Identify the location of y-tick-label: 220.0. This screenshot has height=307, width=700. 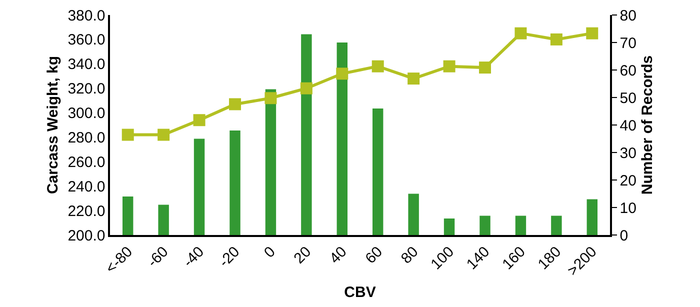
(87, 211).